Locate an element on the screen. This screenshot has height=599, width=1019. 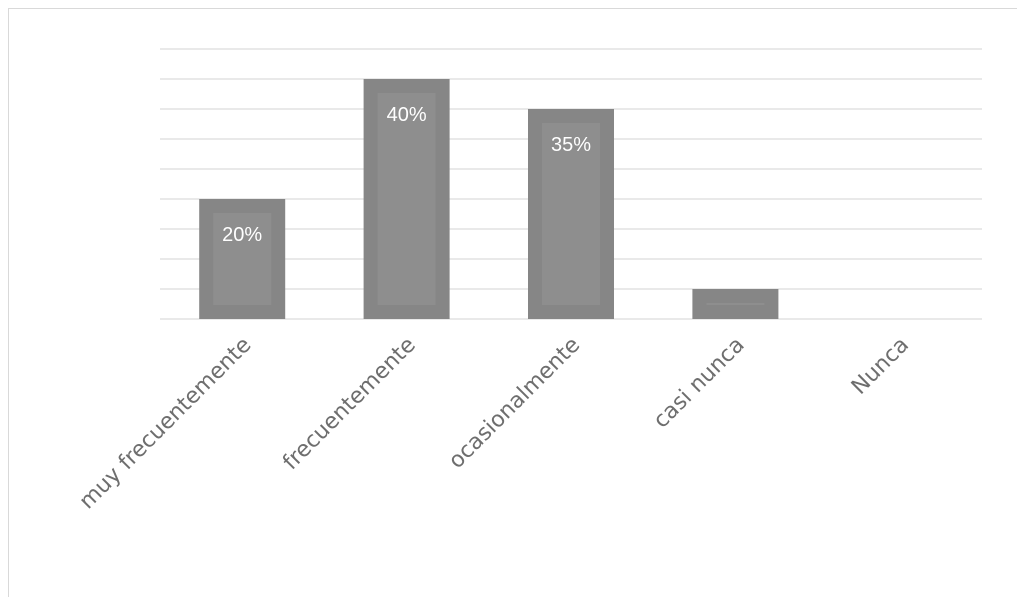
bar-3-inner is located at coordinates (571, 214).